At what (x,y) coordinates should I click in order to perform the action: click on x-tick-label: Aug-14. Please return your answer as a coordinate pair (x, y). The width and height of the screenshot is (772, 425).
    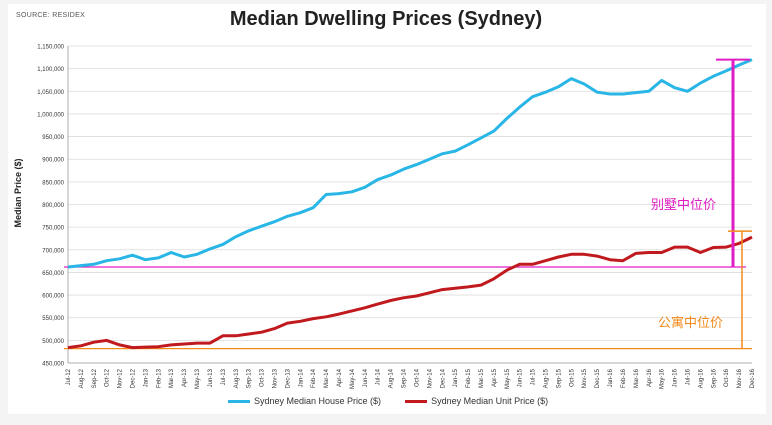
    Looking at the image, I should click on (392, 378).